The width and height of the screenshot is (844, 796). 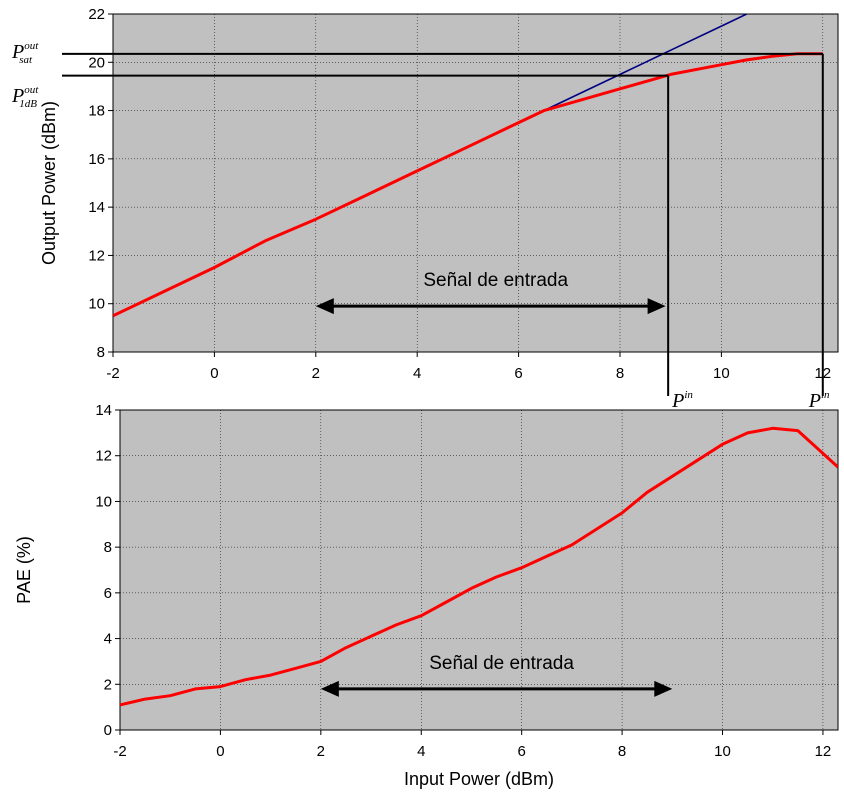 What do you see at coordinates (814, 401) in the screenshot?
I see `pin-sat-label-base: P` at bounding box center [814, 401].